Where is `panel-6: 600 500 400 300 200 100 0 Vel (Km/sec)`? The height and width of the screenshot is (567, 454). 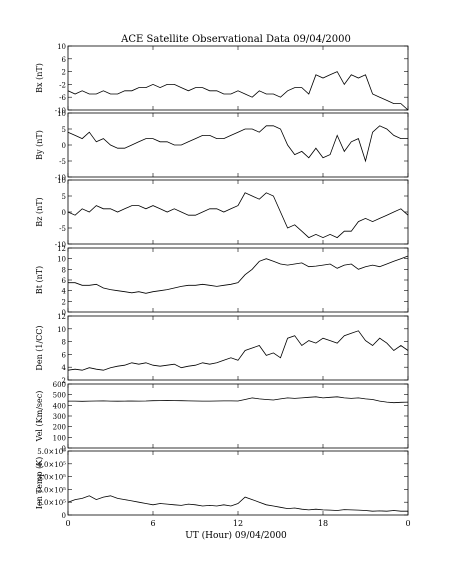 panel-6: 600 500 400 300 200 100 0 Vel (Km/sec) is located at coordinates (222, 417).